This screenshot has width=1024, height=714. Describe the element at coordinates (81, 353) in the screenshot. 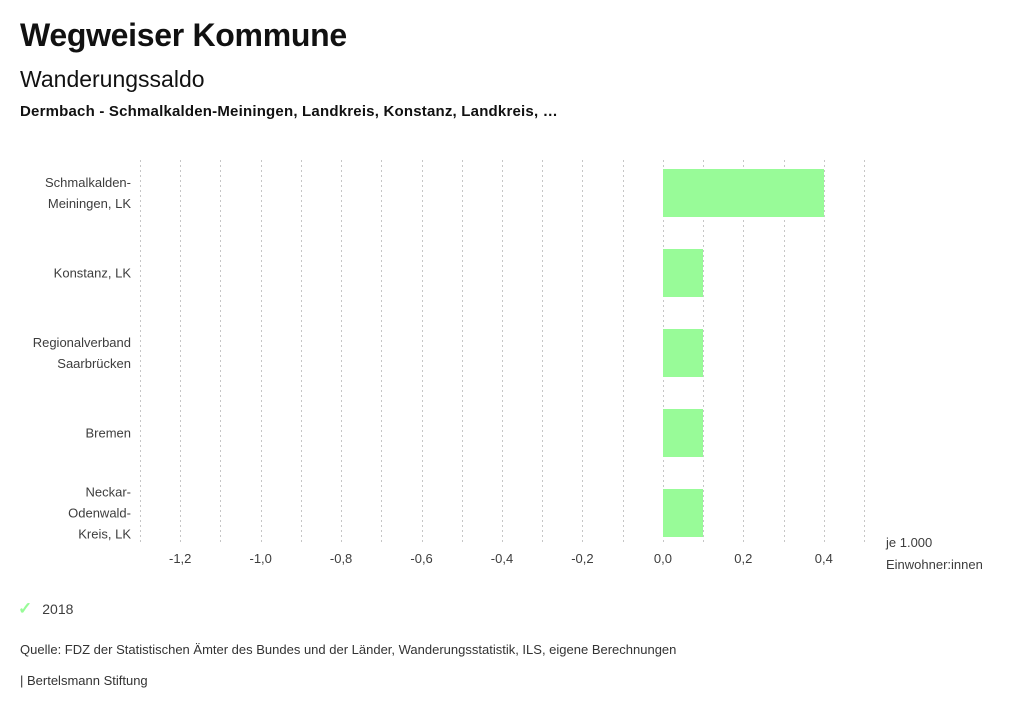

I see `y-axis-label: Regionalverband Saarbrücken` at that location.